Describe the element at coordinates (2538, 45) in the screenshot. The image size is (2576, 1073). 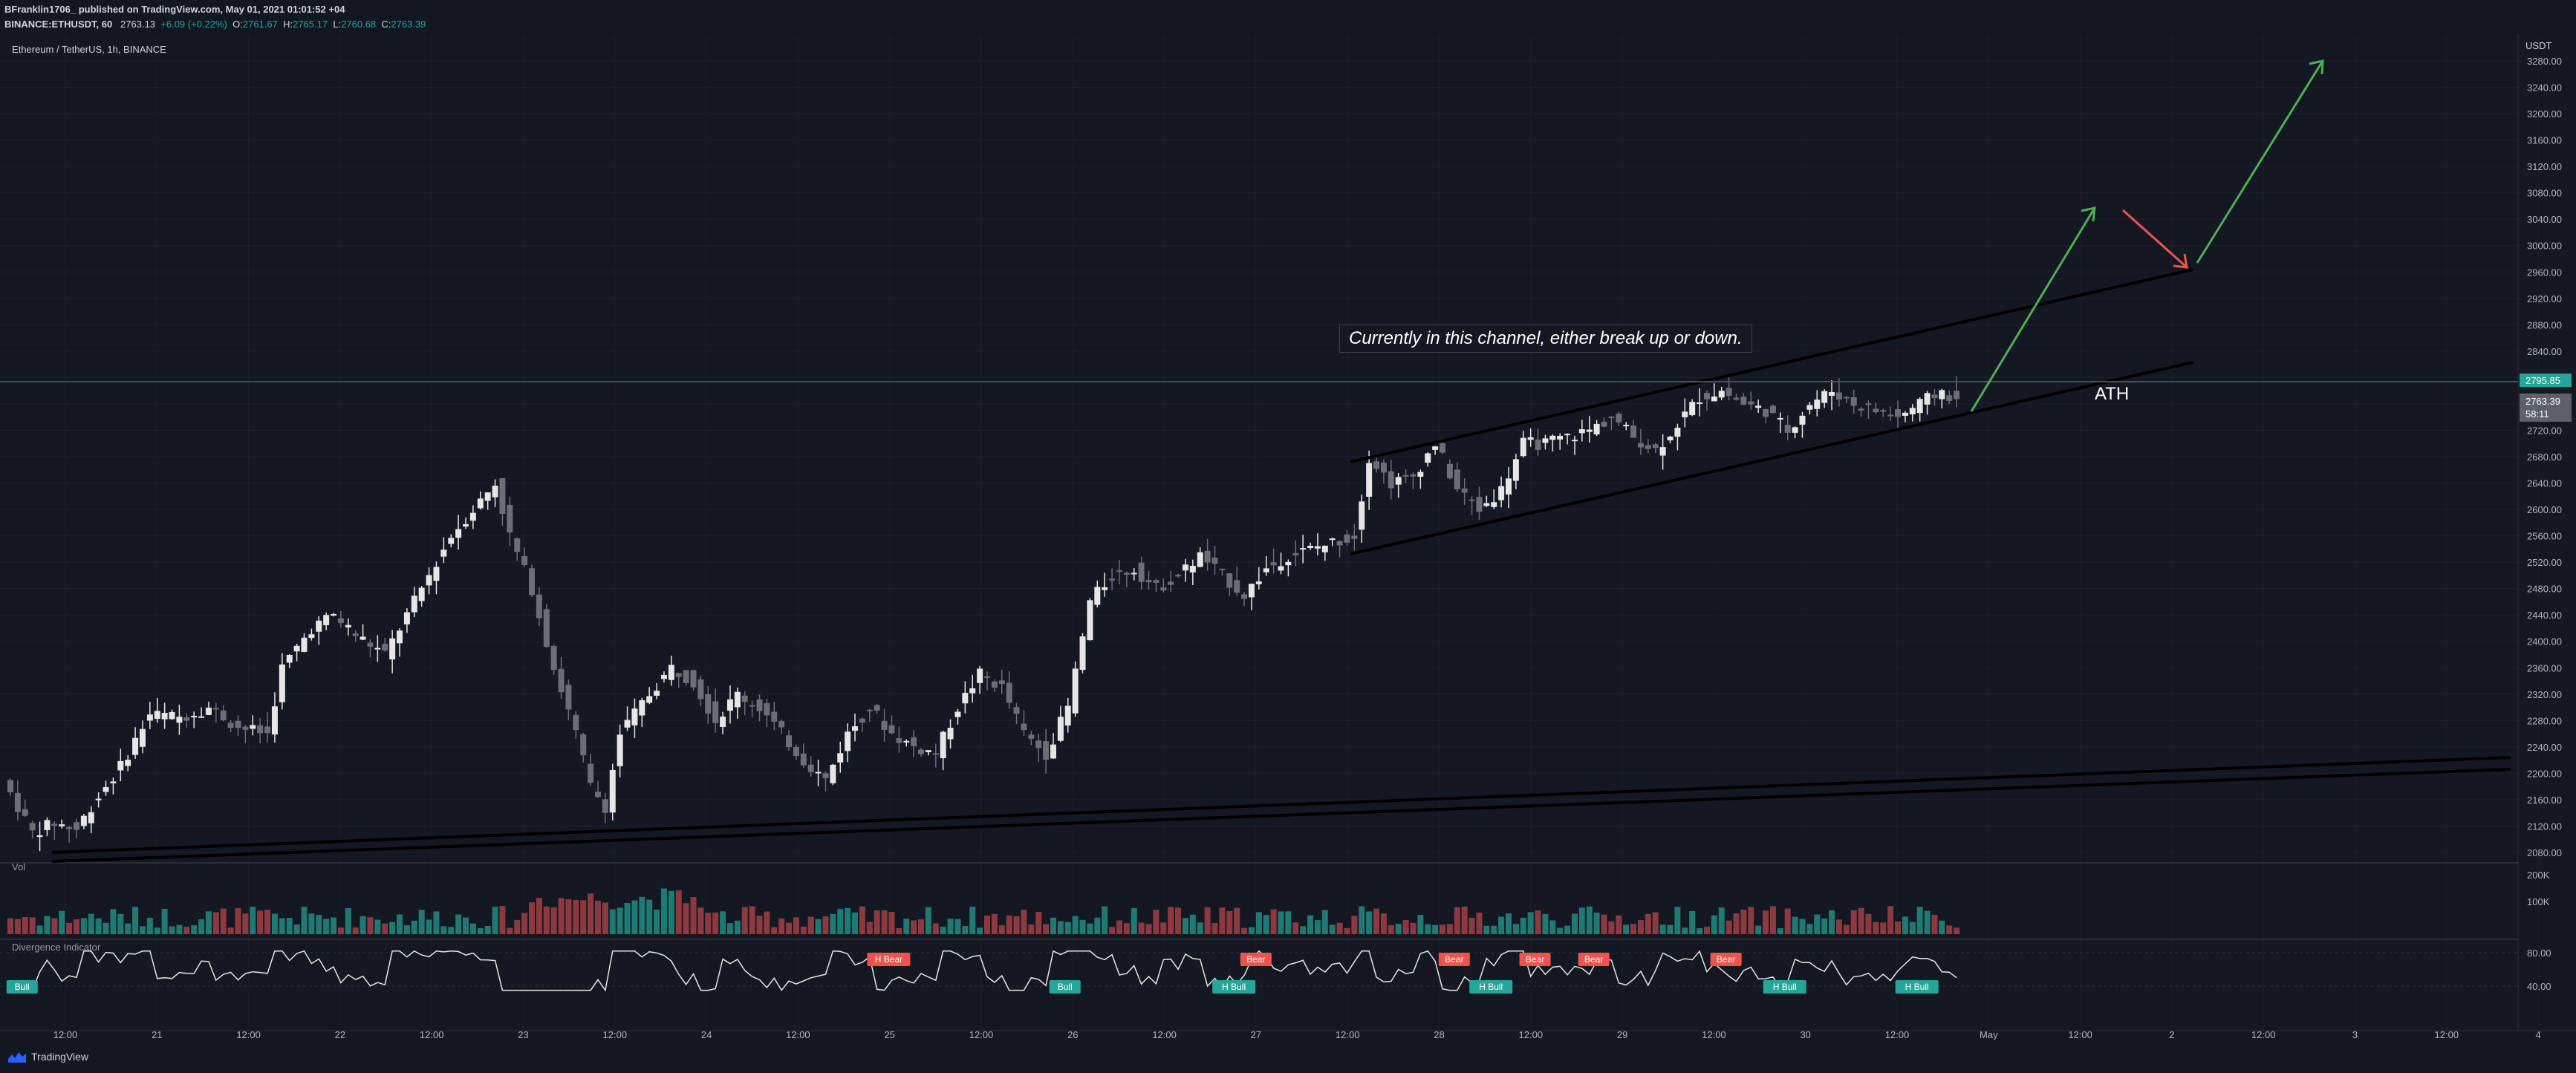
I see `currency-label: USDT` at that location.